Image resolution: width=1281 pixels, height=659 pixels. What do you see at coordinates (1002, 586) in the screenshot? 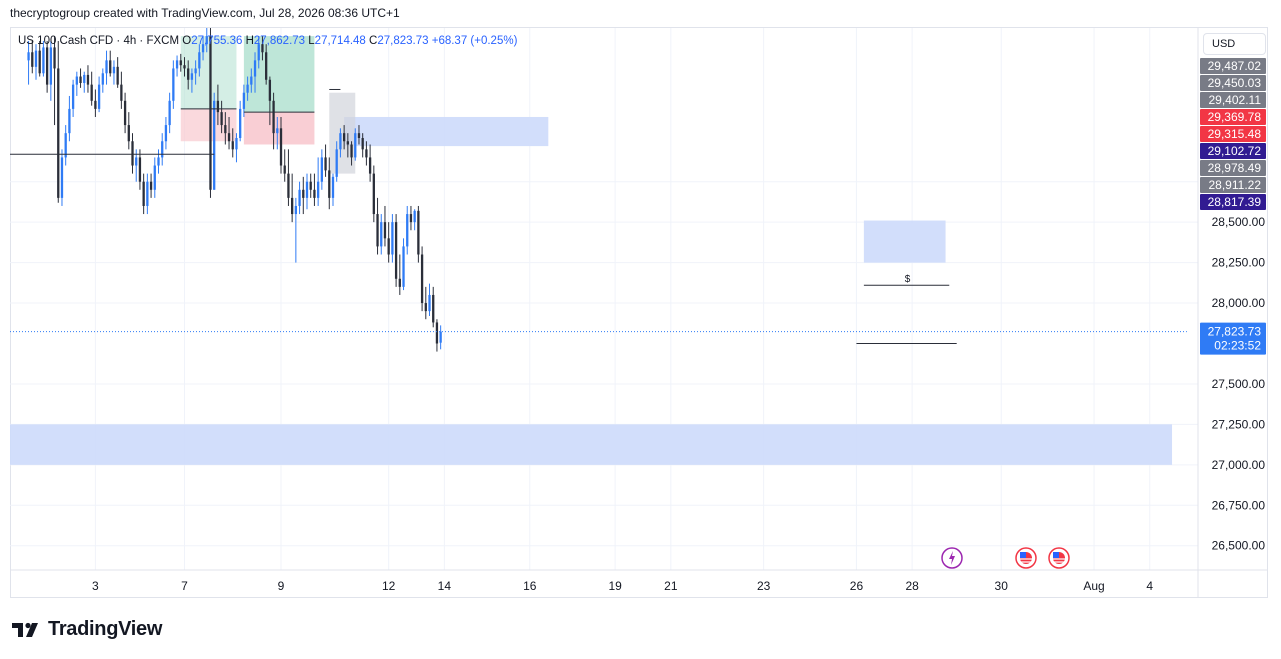
I see `time-tick-label: 30` at bounding box center [1002, 586].